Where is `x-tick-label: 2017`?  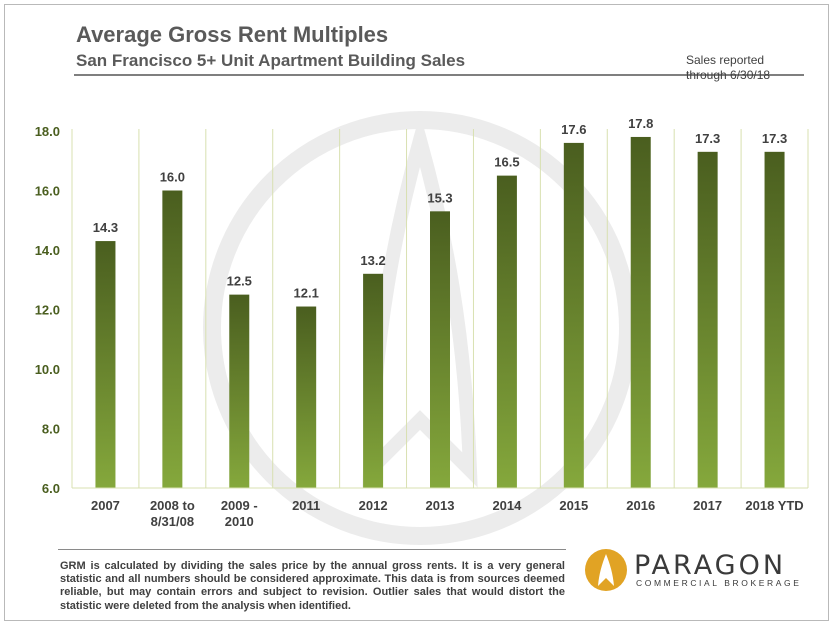
x-tick-label: 2017 is located at coordinates (707, 505).